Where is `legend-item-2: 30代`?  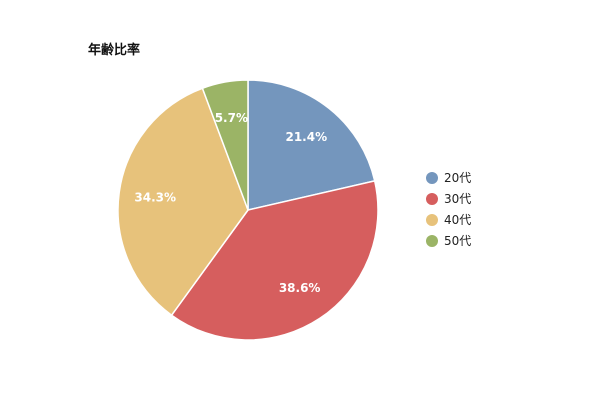 legend-item-2: 30代 is located at coordinates (448, 199).